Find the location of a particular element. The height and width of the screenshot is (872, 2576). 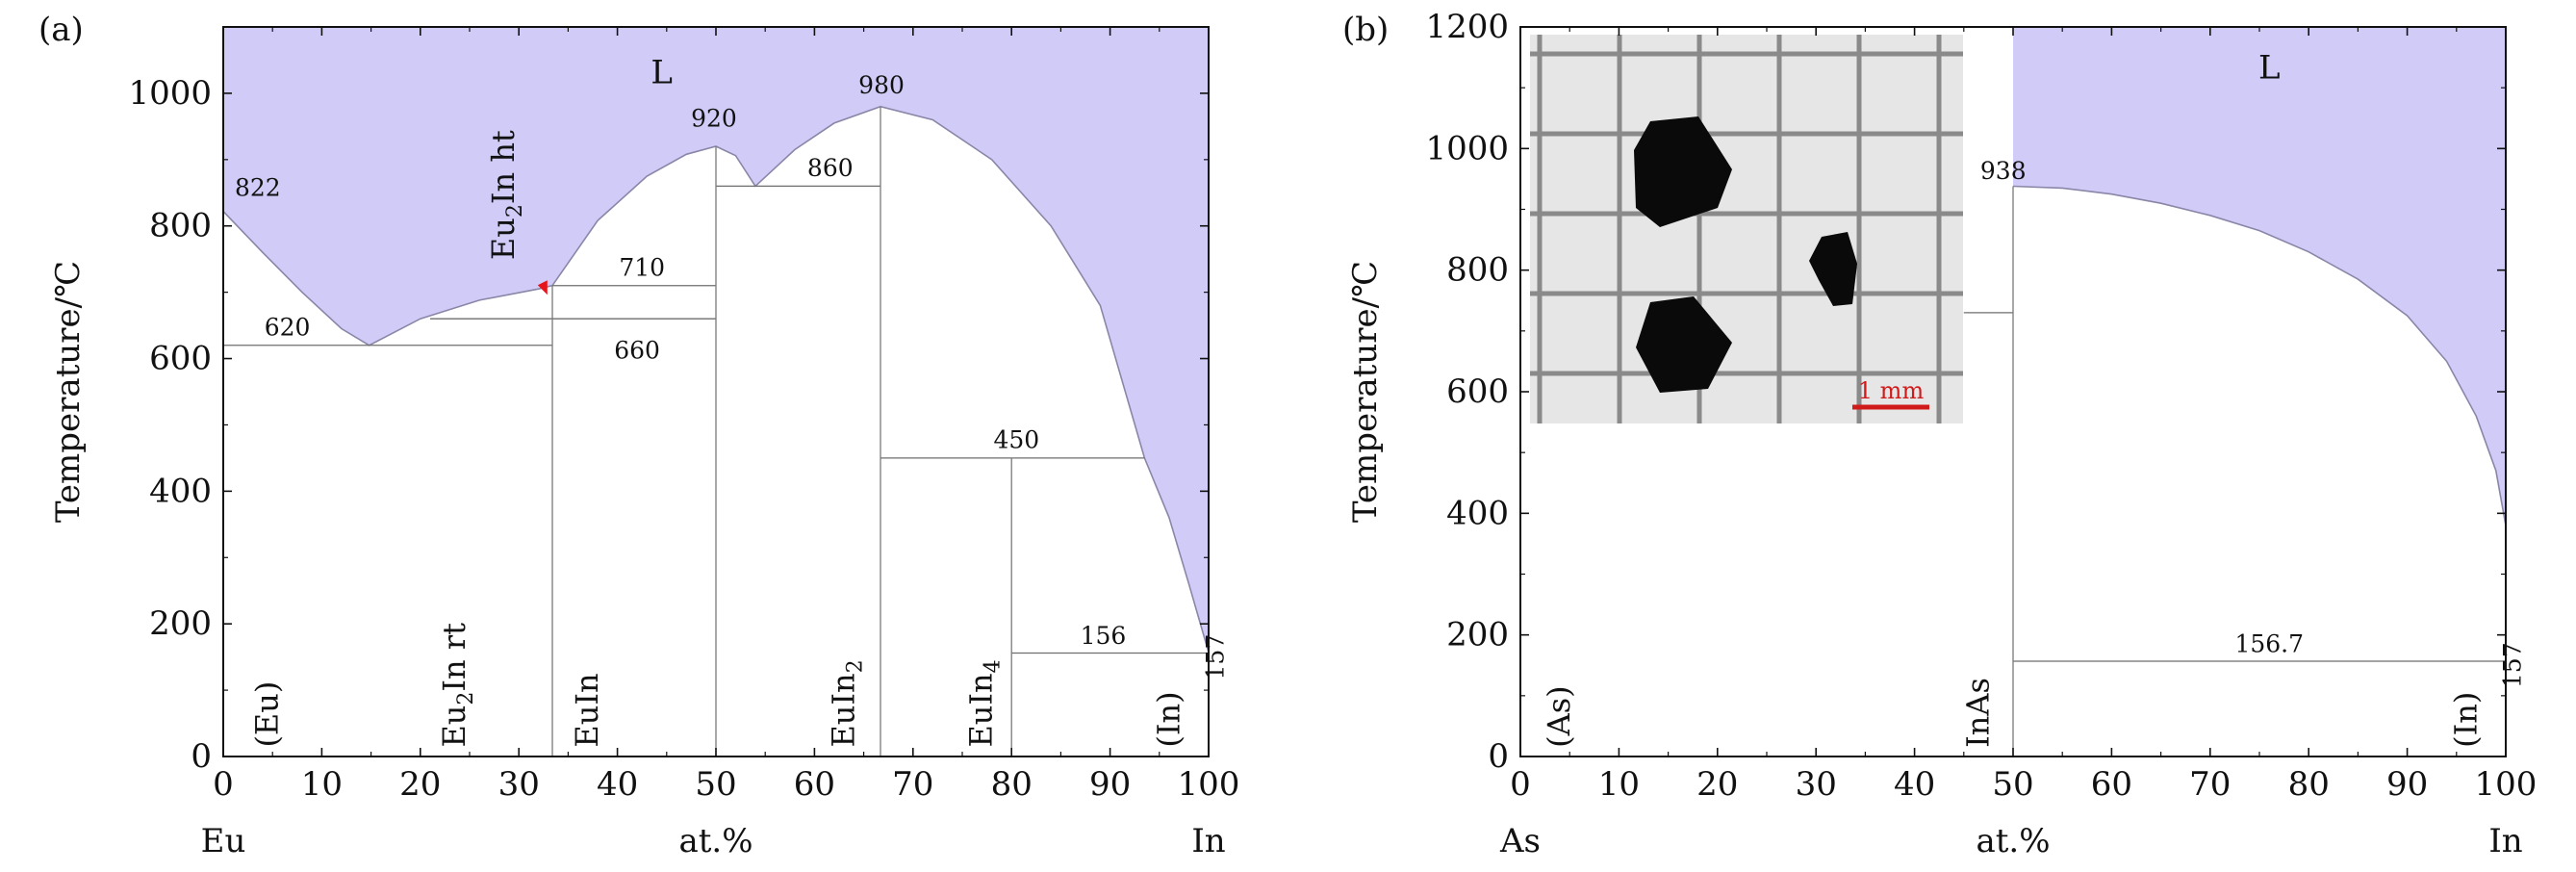

temperature-annotation: 710 is located at coordinates (642, 267).